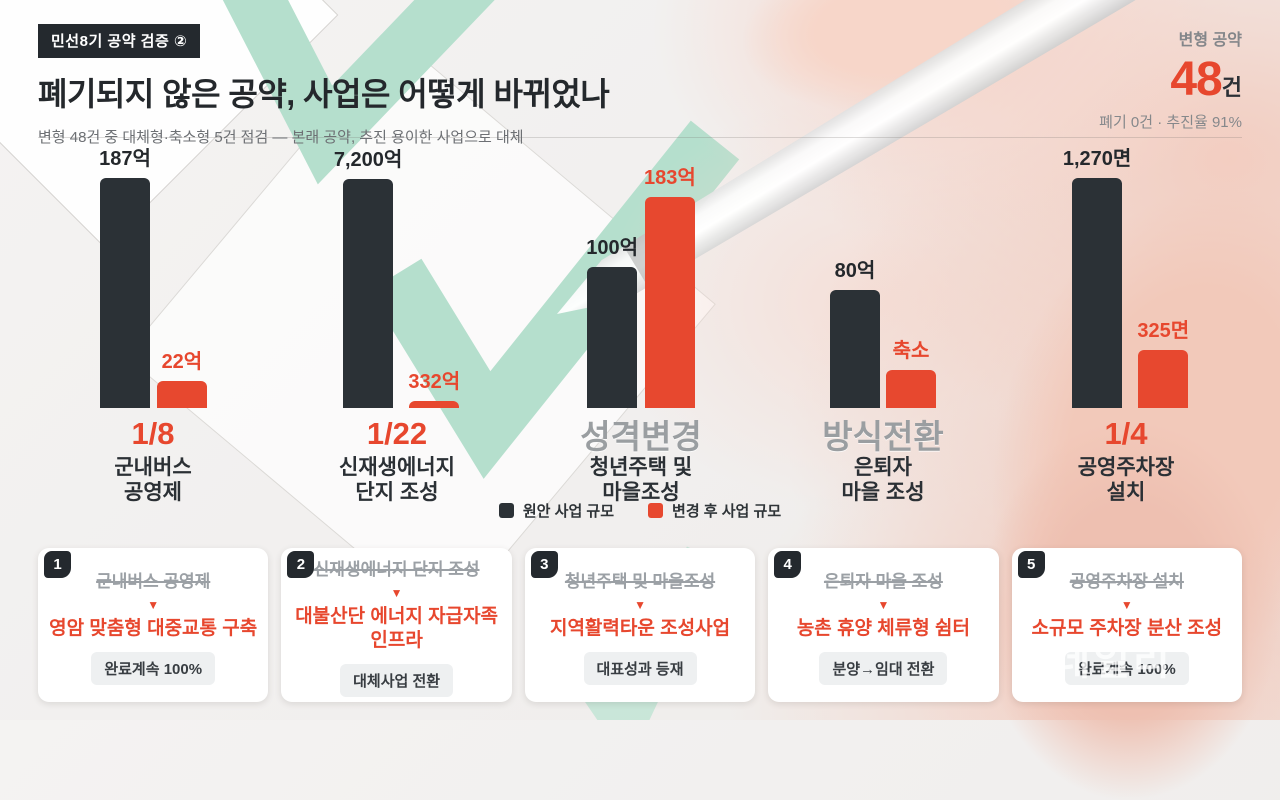 The image size is (1280, 800). I want to click on legend-label: 원안 사업 규모, so click(568, 511).